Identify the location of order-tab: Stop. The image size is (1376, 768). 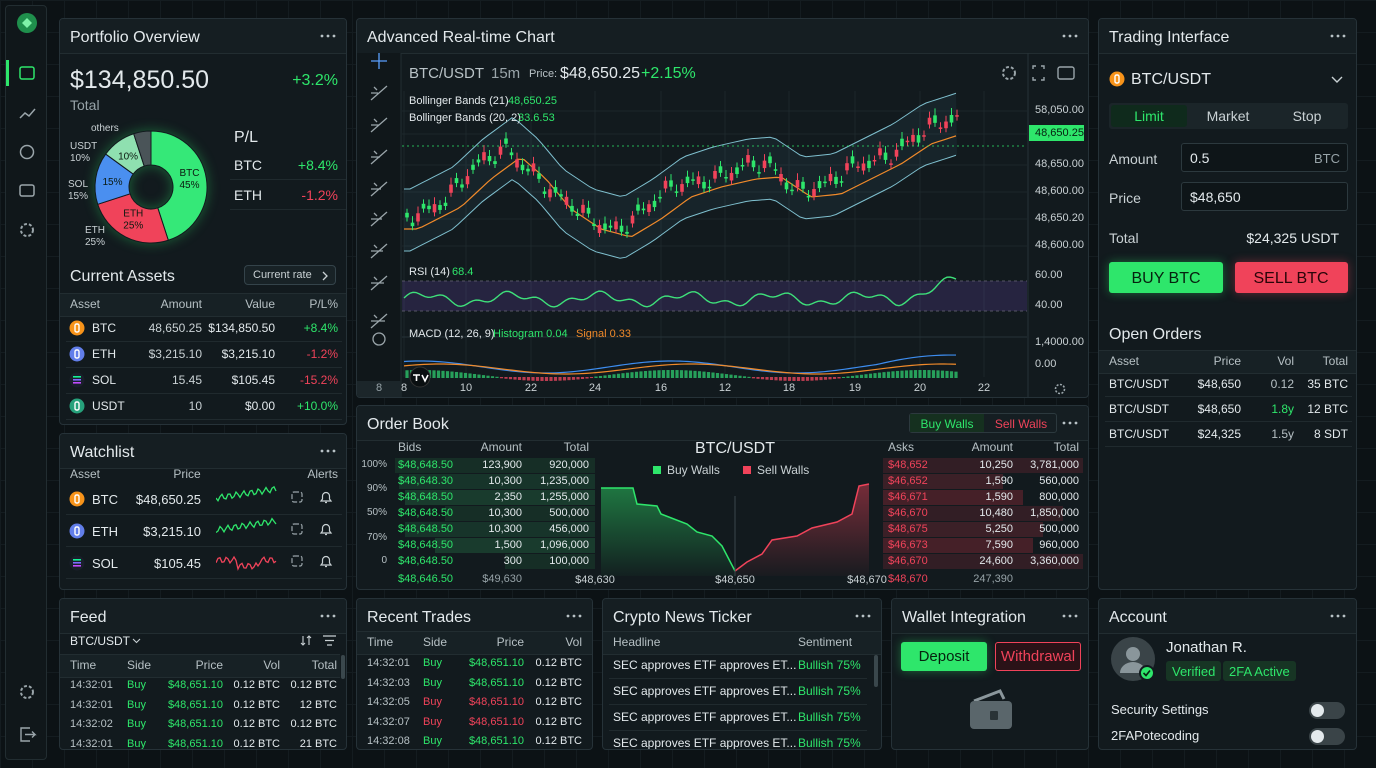
(1307, 116).